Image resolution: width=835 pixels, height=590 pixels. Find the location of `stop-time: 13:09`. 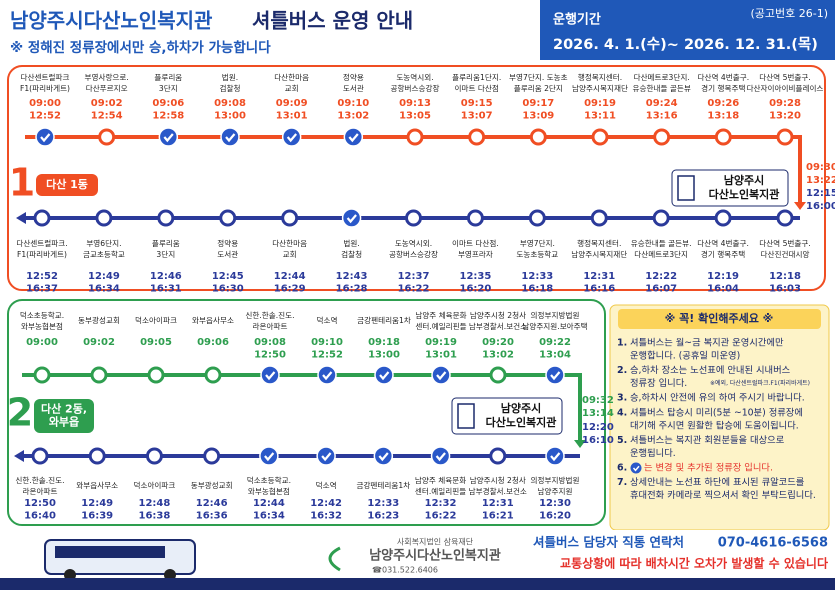

stop-time: 13:09 is located at coordinates (538, 116).